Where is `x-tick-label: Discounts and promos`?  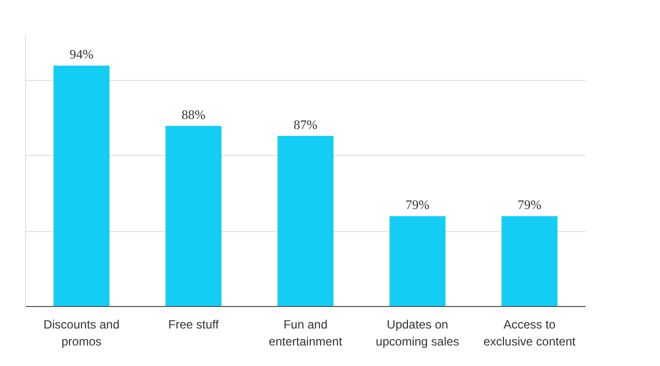
x-tick-label: Discounts and promos is located at coordinates (81, 333).